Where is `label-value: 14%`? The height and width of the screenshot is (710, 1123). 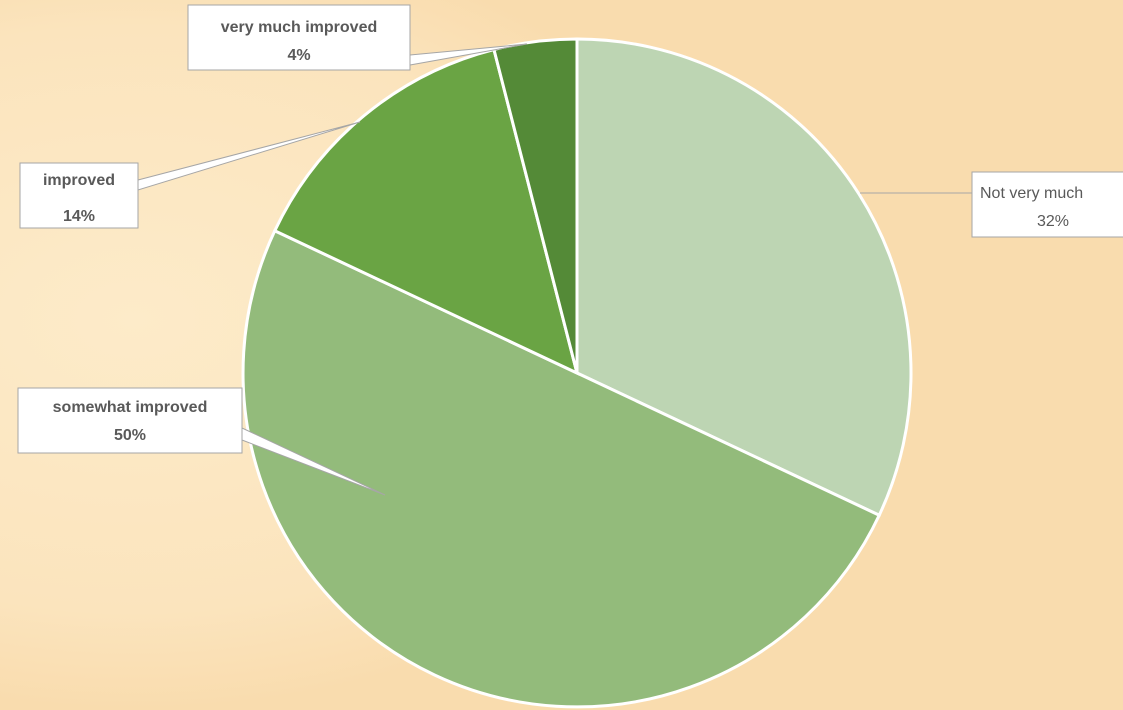
label-value: 14% is located at coordinates (79, 216).